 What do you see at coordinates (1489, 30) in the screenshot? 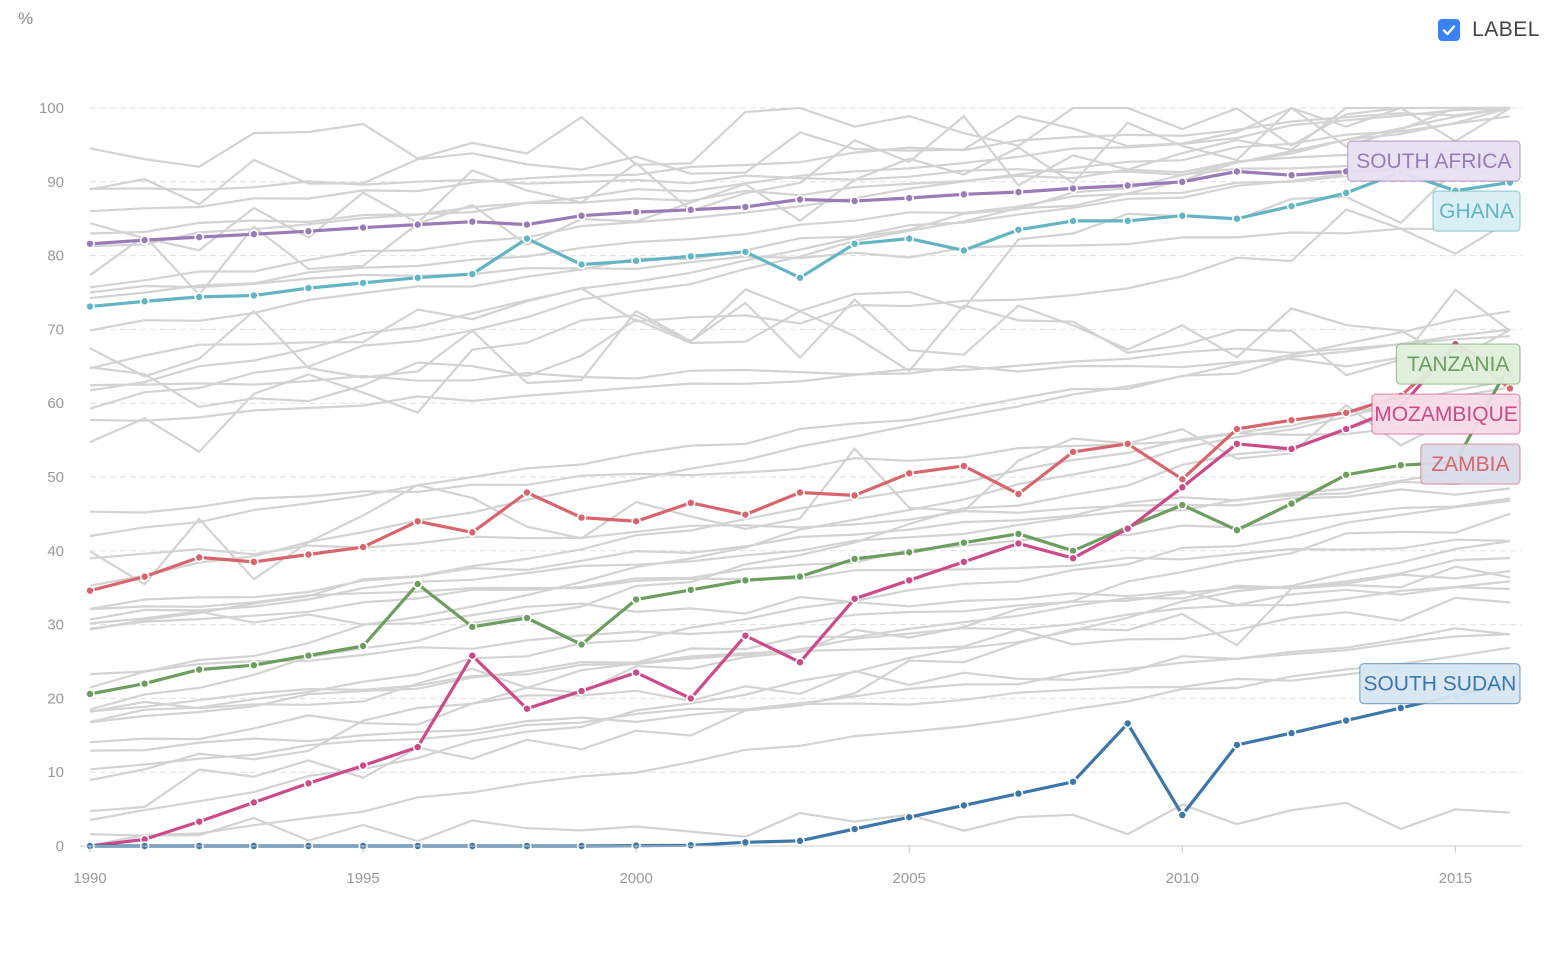
I see `label-toggle: LABEL` at bounding box center [1489, 30].